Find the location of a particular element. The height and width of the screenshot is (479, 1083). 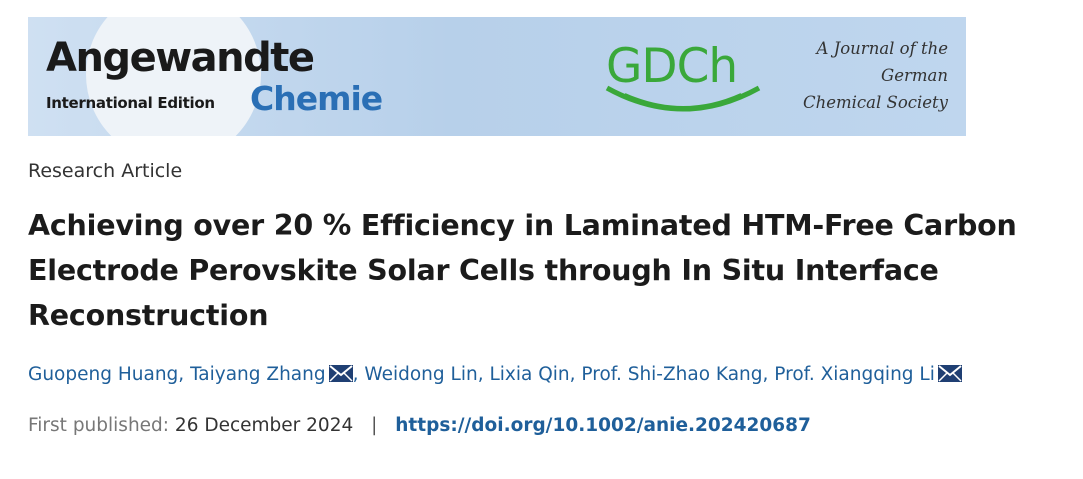

banner-circle-decoration is located at coordinates (173, 76).